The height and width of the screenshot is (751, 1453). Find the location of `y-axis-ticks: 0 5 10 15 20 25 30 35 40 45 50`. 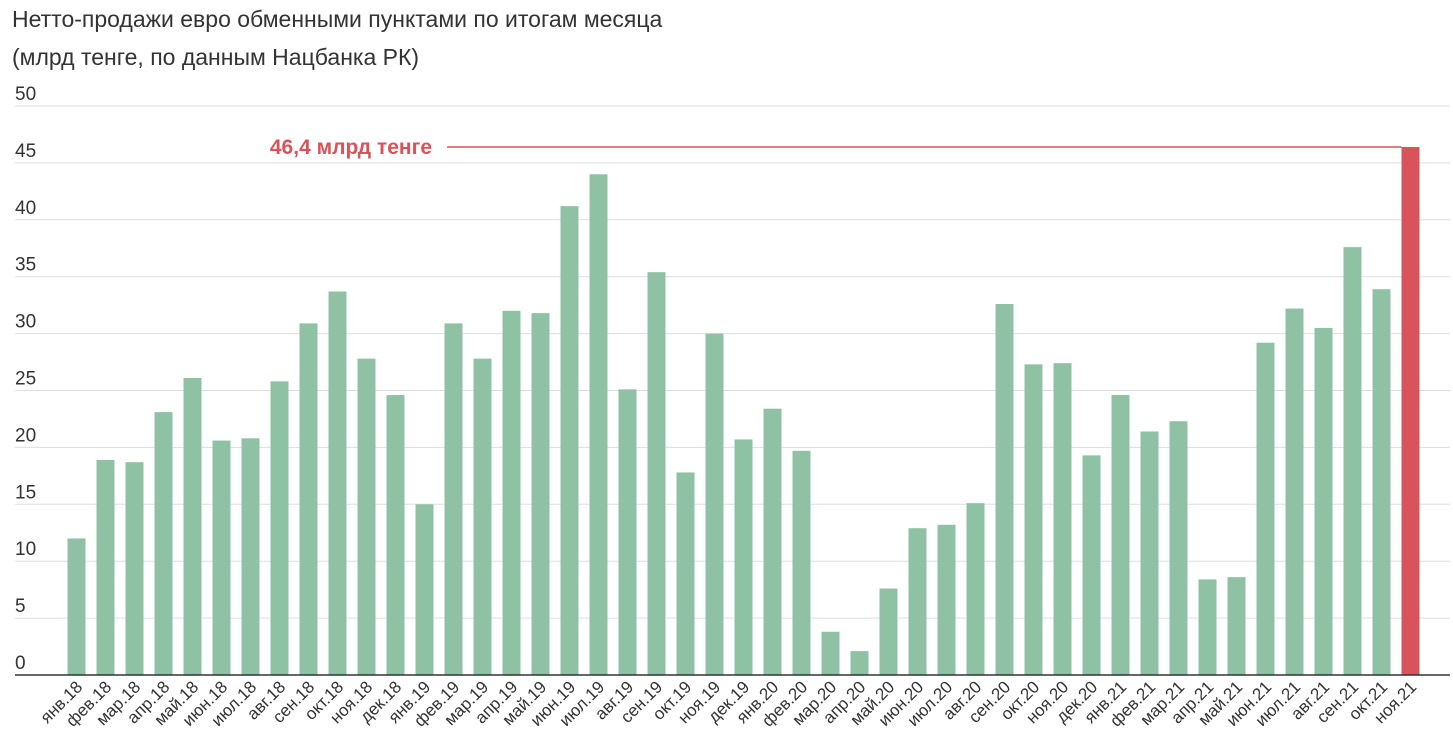

y-axis-ticks: 0 5 10 15 20 25 30 35 40 45 50 is located at coordinates (25, 379).